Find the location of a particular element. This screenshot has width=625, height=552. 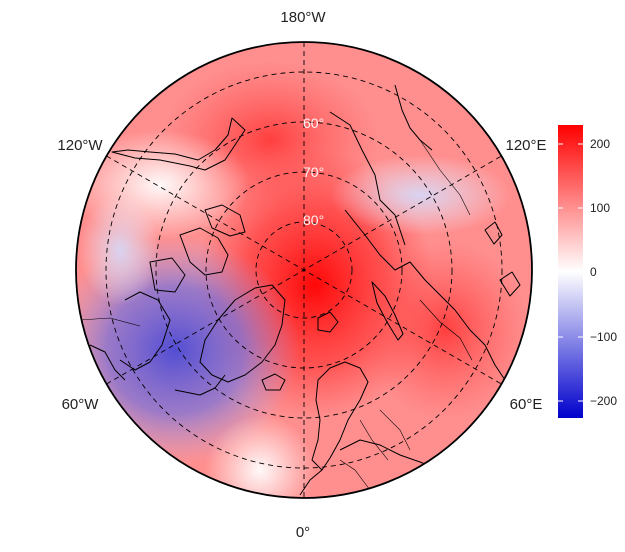

lon-label-180w: 180°W is located at coordinates (303, 17).